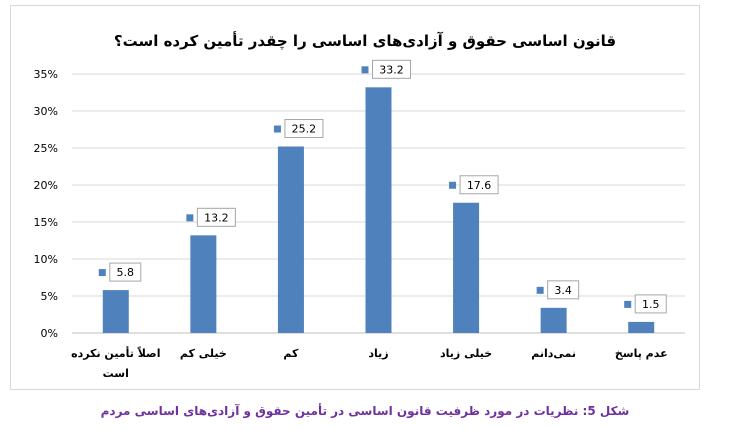 Image resolution: width=730 pixels, height=430 pixels. Describe the element at coordinates (46, 185) in the screenshot. I see `y-tick-label: 20%` at that location.